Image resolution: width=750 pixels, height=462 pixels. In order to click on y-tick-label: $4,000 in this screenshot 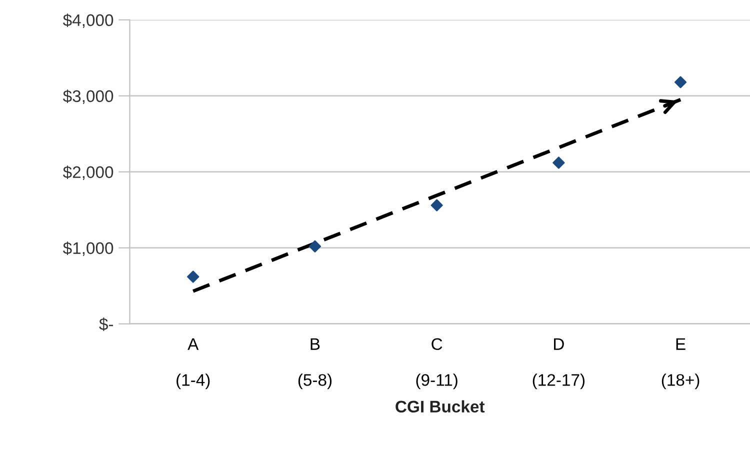, I will do `click(88, 21)`.